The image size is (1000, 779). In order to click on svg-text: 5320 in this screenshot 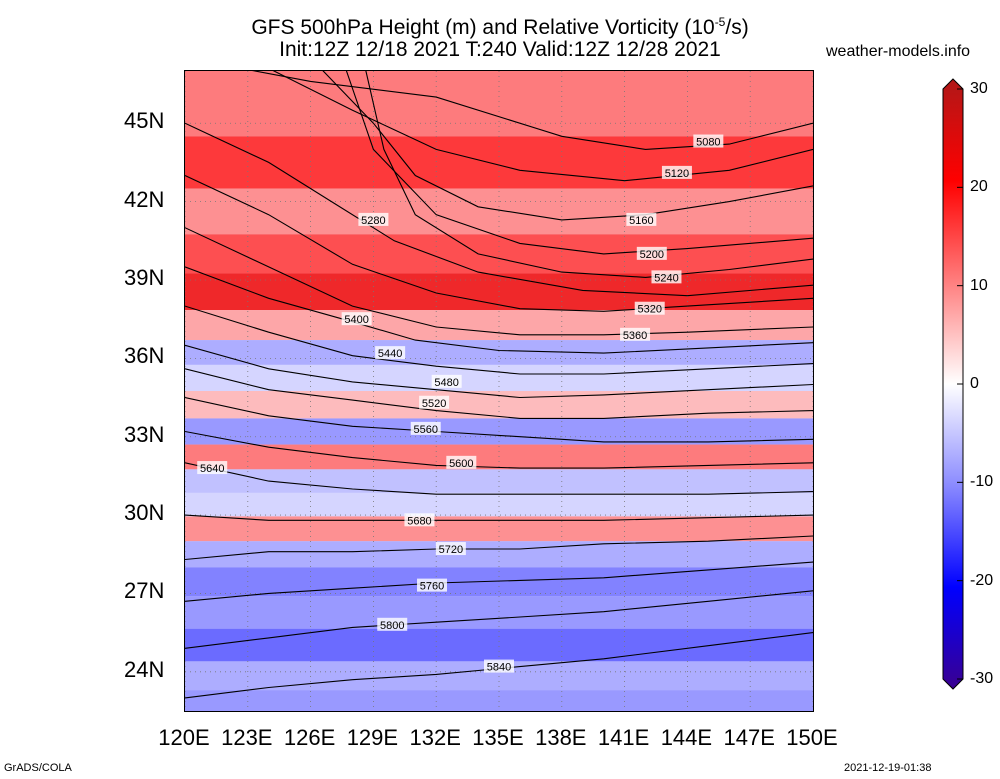, I will do `click(649, 310)`.